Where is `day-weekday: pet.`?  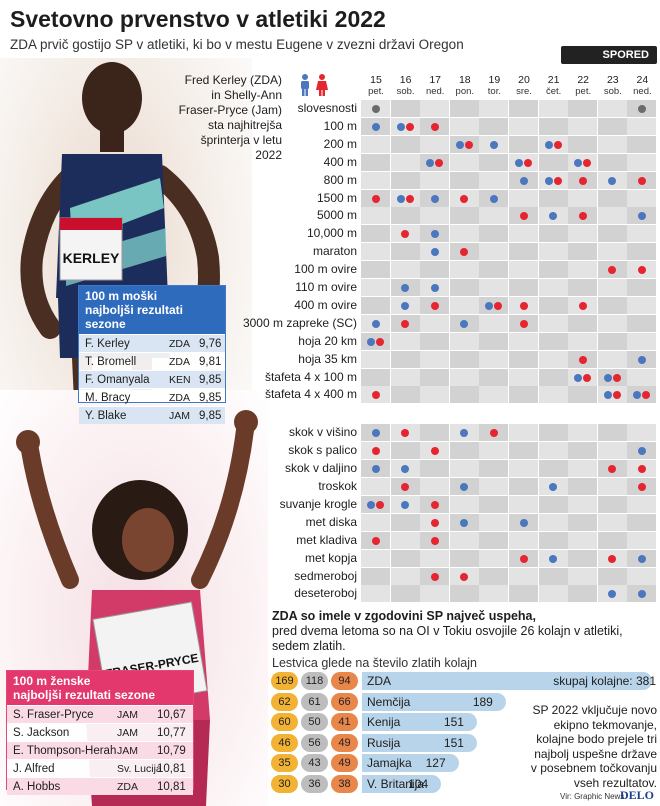 day-weekday: pet. is located at coordinates (583, 91).